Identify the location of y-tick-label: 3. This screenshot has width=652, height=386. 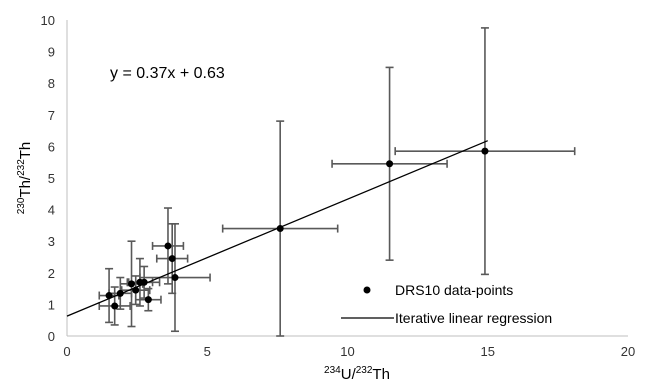
(51, 241).